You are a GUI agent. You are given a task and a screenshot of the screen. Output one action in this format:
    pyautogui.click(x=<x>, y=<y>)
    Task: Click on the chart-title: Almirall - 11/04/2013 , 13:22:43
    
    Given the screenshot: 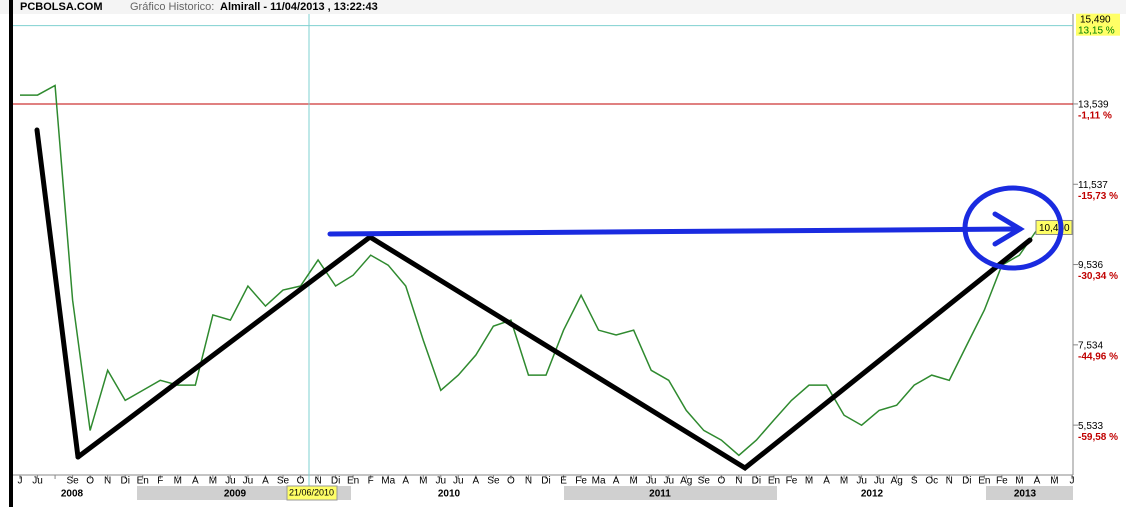 What is the action you would take?
    pyautogui.click(x=299, y=7)
    